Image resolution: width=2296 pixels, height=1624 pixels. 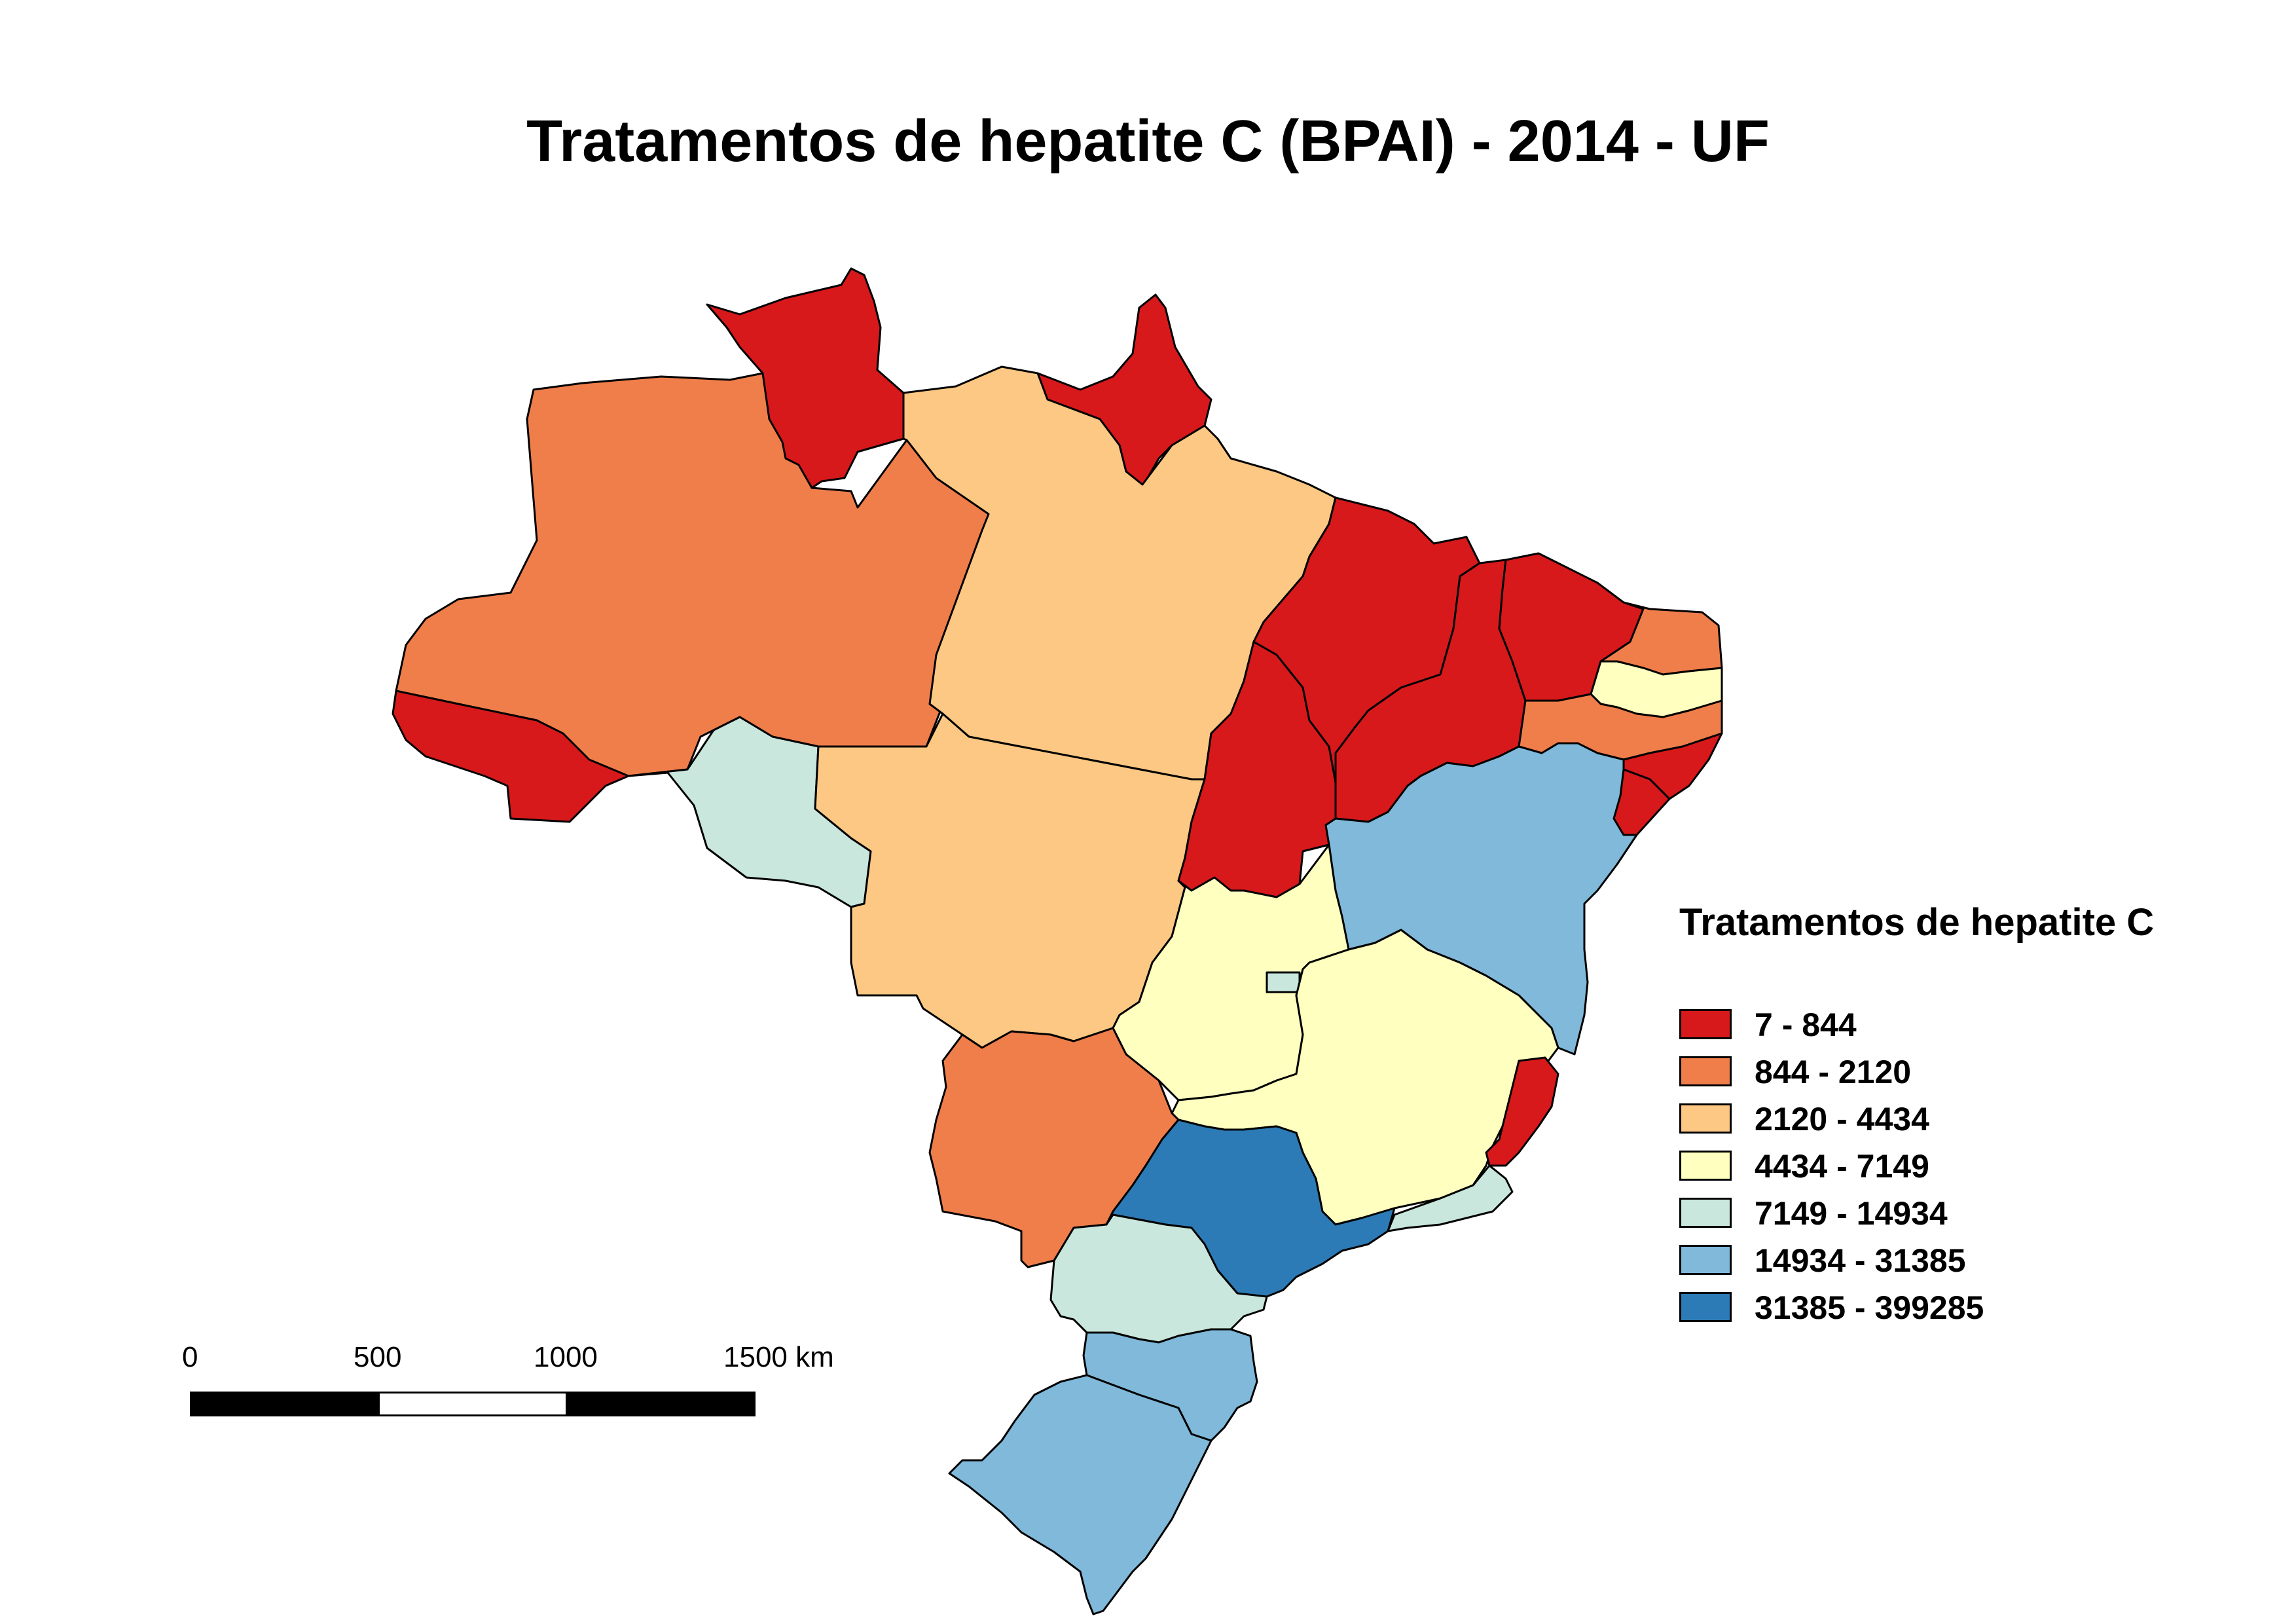 What do you see at coordinates (1283, 982) in the screenshot?
I see `state-DF` at bounding box center [1283, 982].